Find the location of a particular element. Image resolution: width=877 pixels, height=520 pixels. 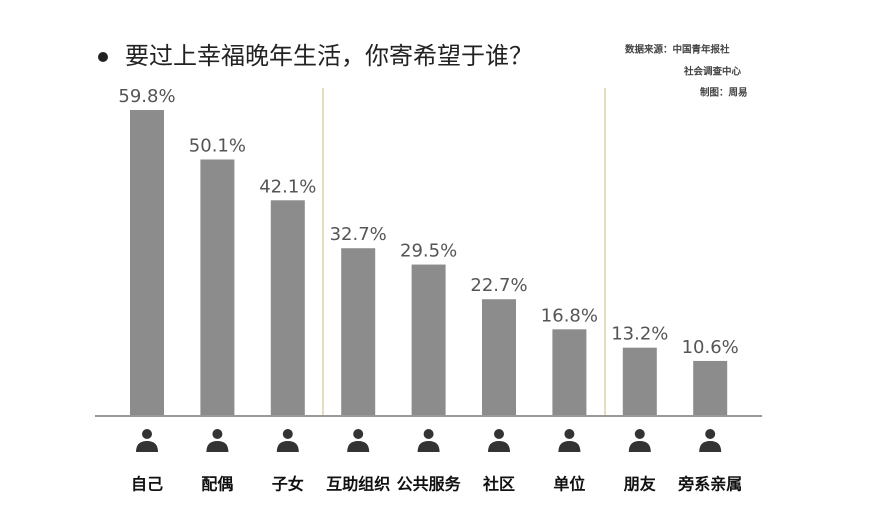

x-tick-label: 社区 is located at coordinates (498, 484).